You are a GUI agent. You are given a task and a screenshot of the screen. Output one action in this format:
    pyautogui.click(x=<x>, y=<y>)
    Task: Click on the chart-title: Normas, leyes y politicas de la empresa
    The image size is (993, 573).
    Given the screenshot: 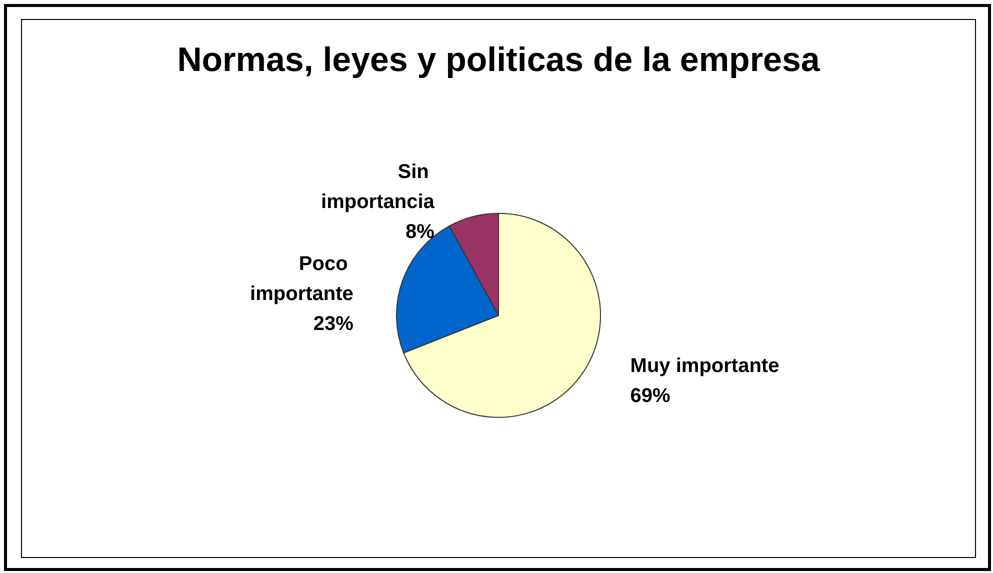 What is the action you would take?
    pyautogui.click(x=499, y=60)
    